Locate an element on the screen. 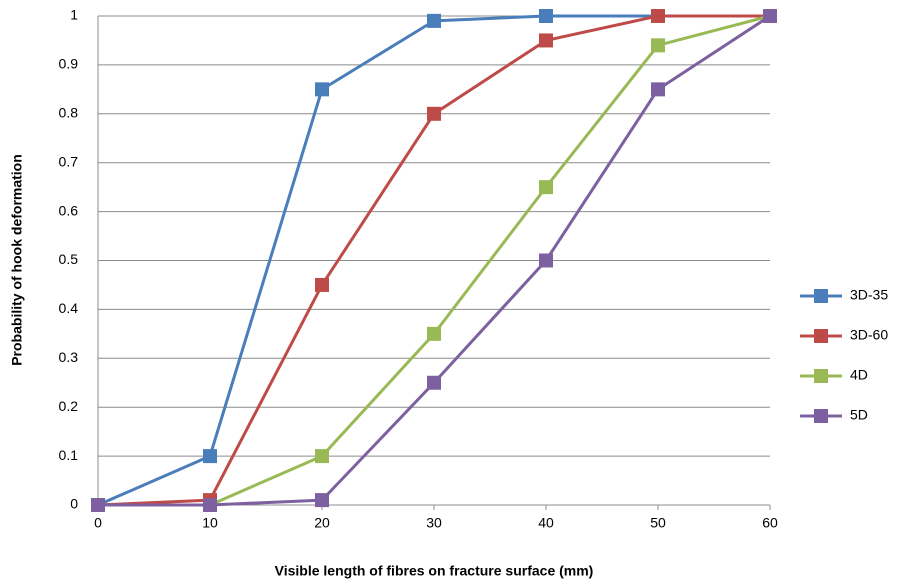  x-tick-label: 20 is located at coordinates (322, 523).